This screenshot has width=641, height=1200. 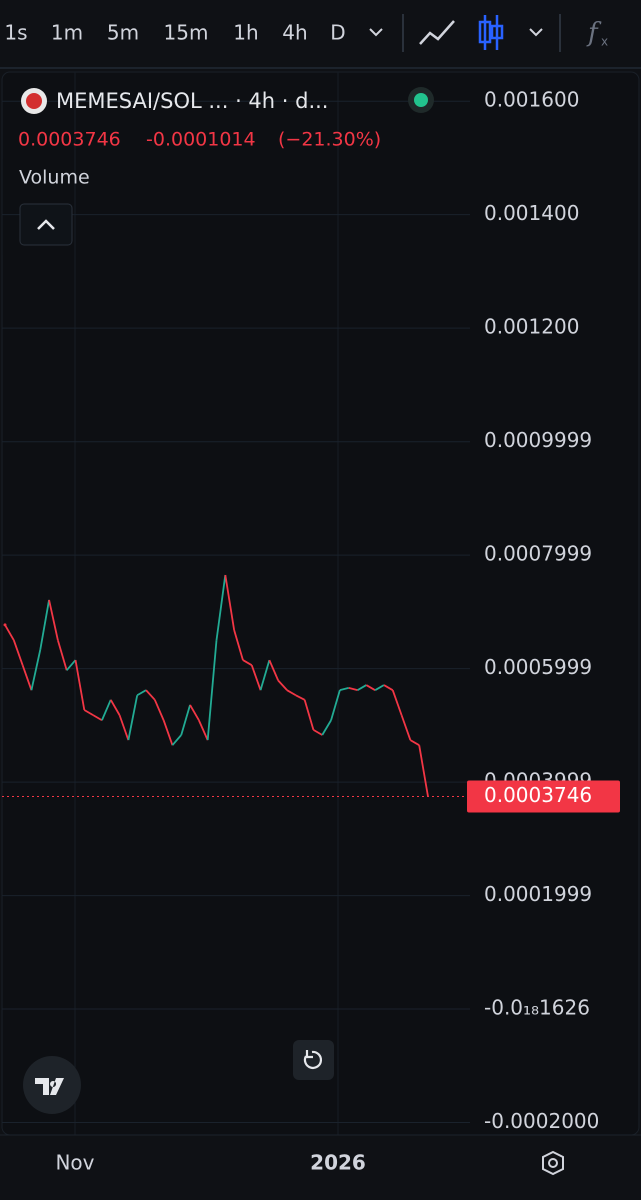 I want to click on interval-button: 1h, so click(x=245, y=33).